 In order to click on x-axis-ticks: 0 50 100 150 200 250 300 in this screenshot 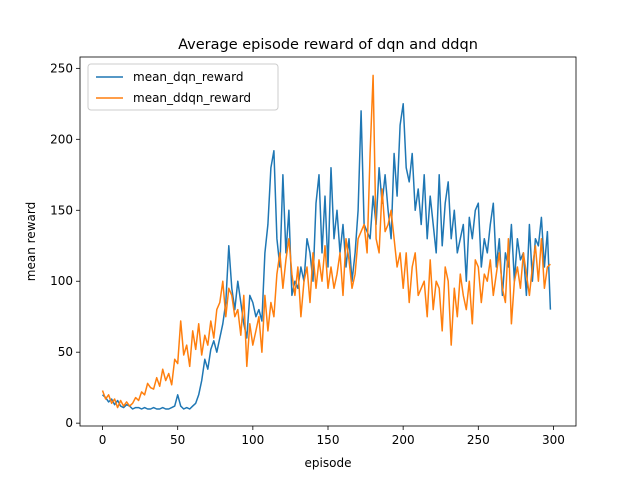, I will do `click(332, 436)`.